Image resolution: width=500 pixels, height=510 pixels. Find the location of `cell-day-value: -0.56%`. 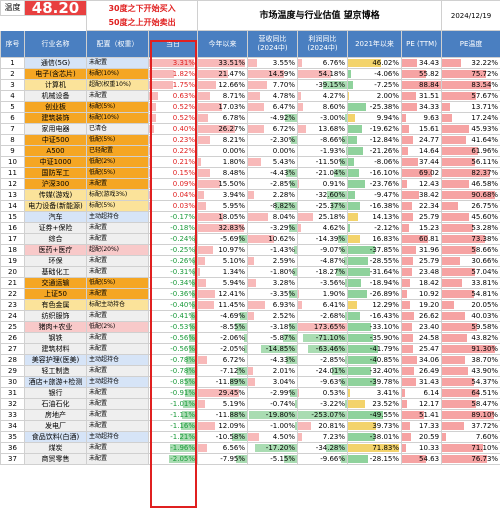

cell-day-value: -0.56% is located at coordinates (183, 349).